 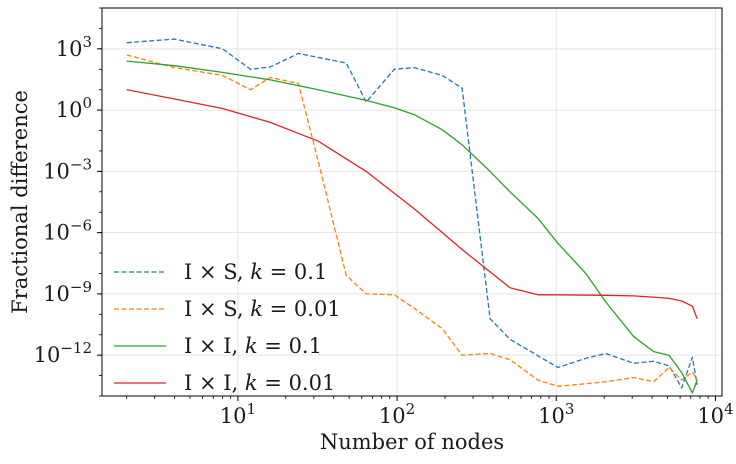 What do you see at coordinates (259, 383) in the screenshot?
I see `legend-entry-4: I × I, k = 0.01` at bounding box center [259, 383].